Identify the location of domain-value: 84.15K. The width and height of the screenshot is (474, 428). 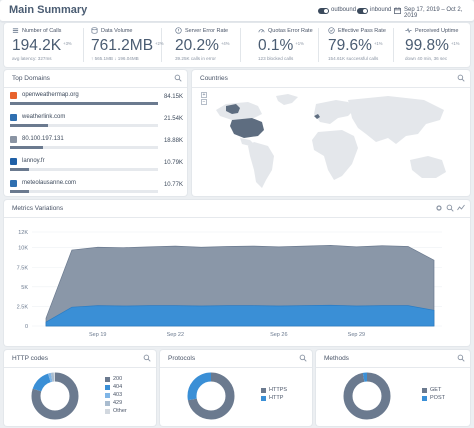
(173, 97).